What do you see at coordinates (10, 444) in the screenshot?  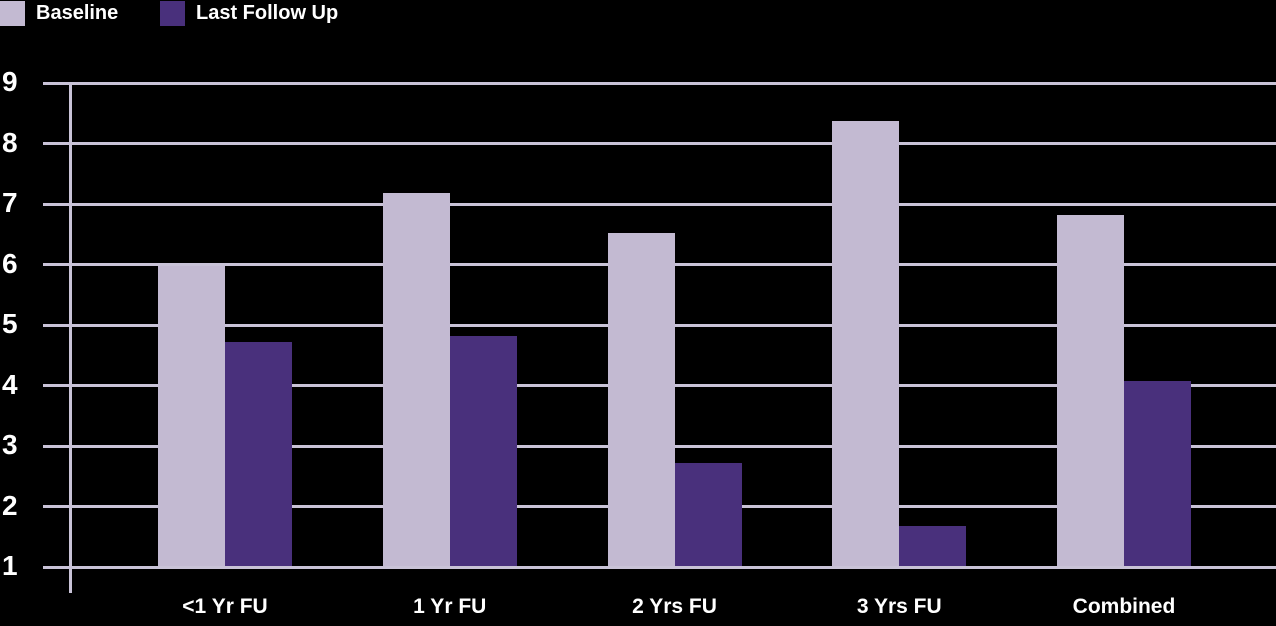 I see `y-tick-label-3: 3` at bounding box center [10, 444].